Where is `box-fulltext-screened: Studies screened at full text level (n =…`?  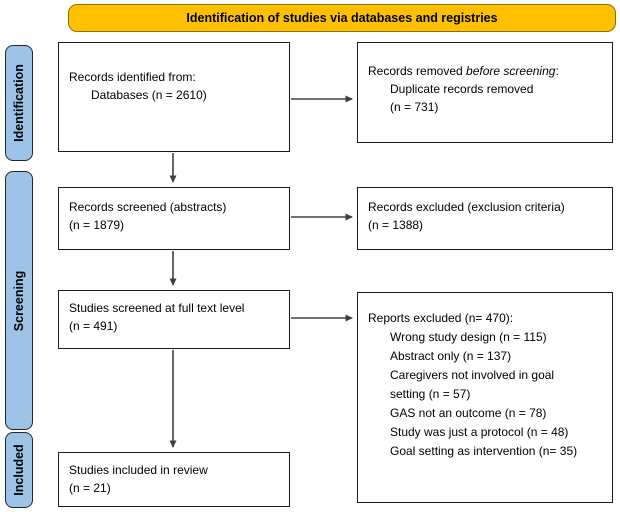 box-fulltext-screened: Studies screened at full text level (n =… is located at coordinates (174, 319).